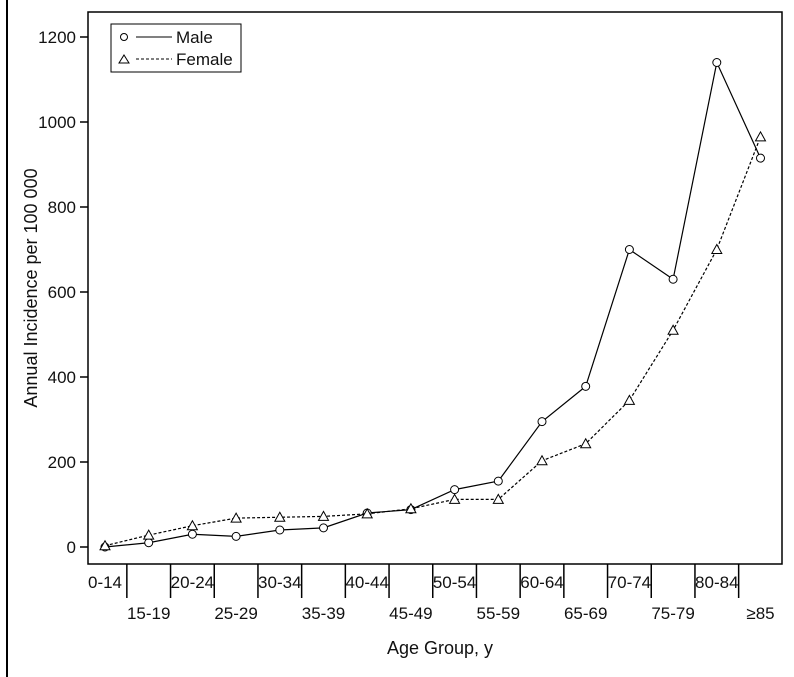 The width and height of the screenshot is (794, 677). Describe the element at coordinates (410, 613) in the screenshot. I see `x-tick-label: 45-49` at that location.